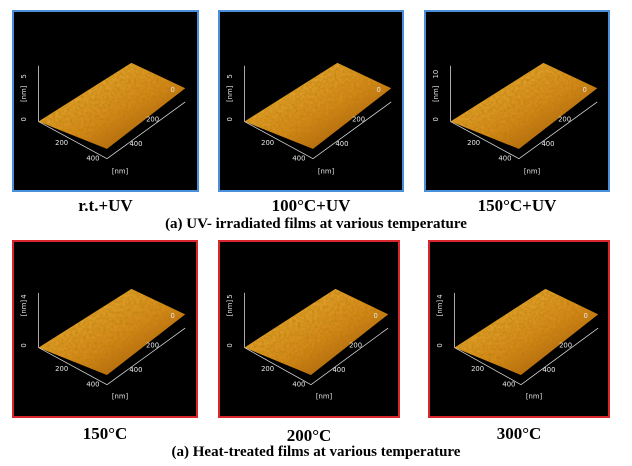  I want to click on afm-panel-150c: [nm] 4 0 200 400 0 200 400 [nm], so click(105, 329).